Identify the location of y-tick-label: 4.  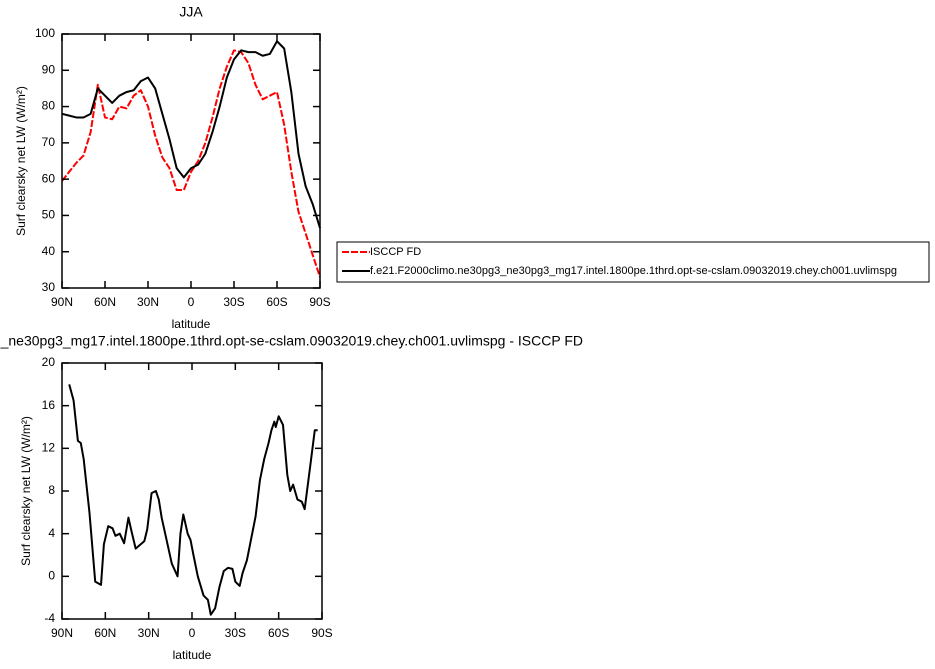
(51, 533).